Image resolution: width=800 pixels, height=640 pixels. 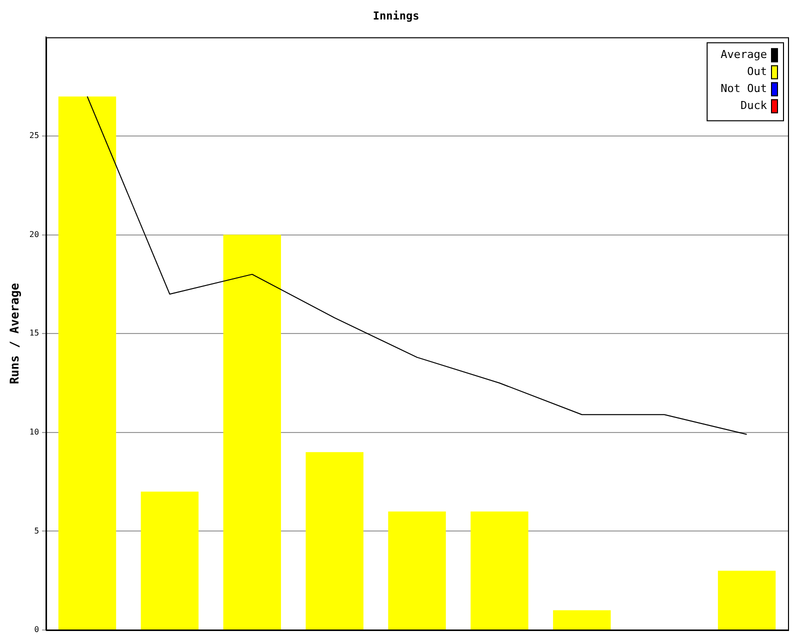 What do you see at coordinates (34, 431) in the screenshot?
I see `y-tick-label: 10` at bounding box center [34, 431].